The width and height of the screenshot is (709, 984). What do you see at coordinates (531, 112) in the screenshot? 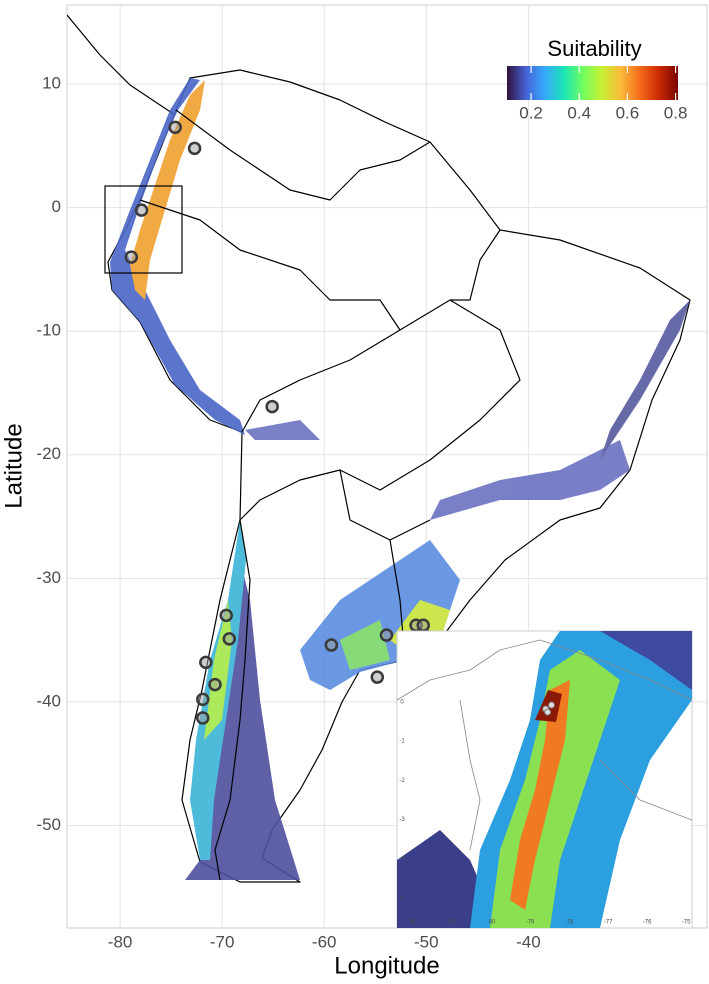
I see `legend-tick-label: 0.2` at bounding box center [531, 112].